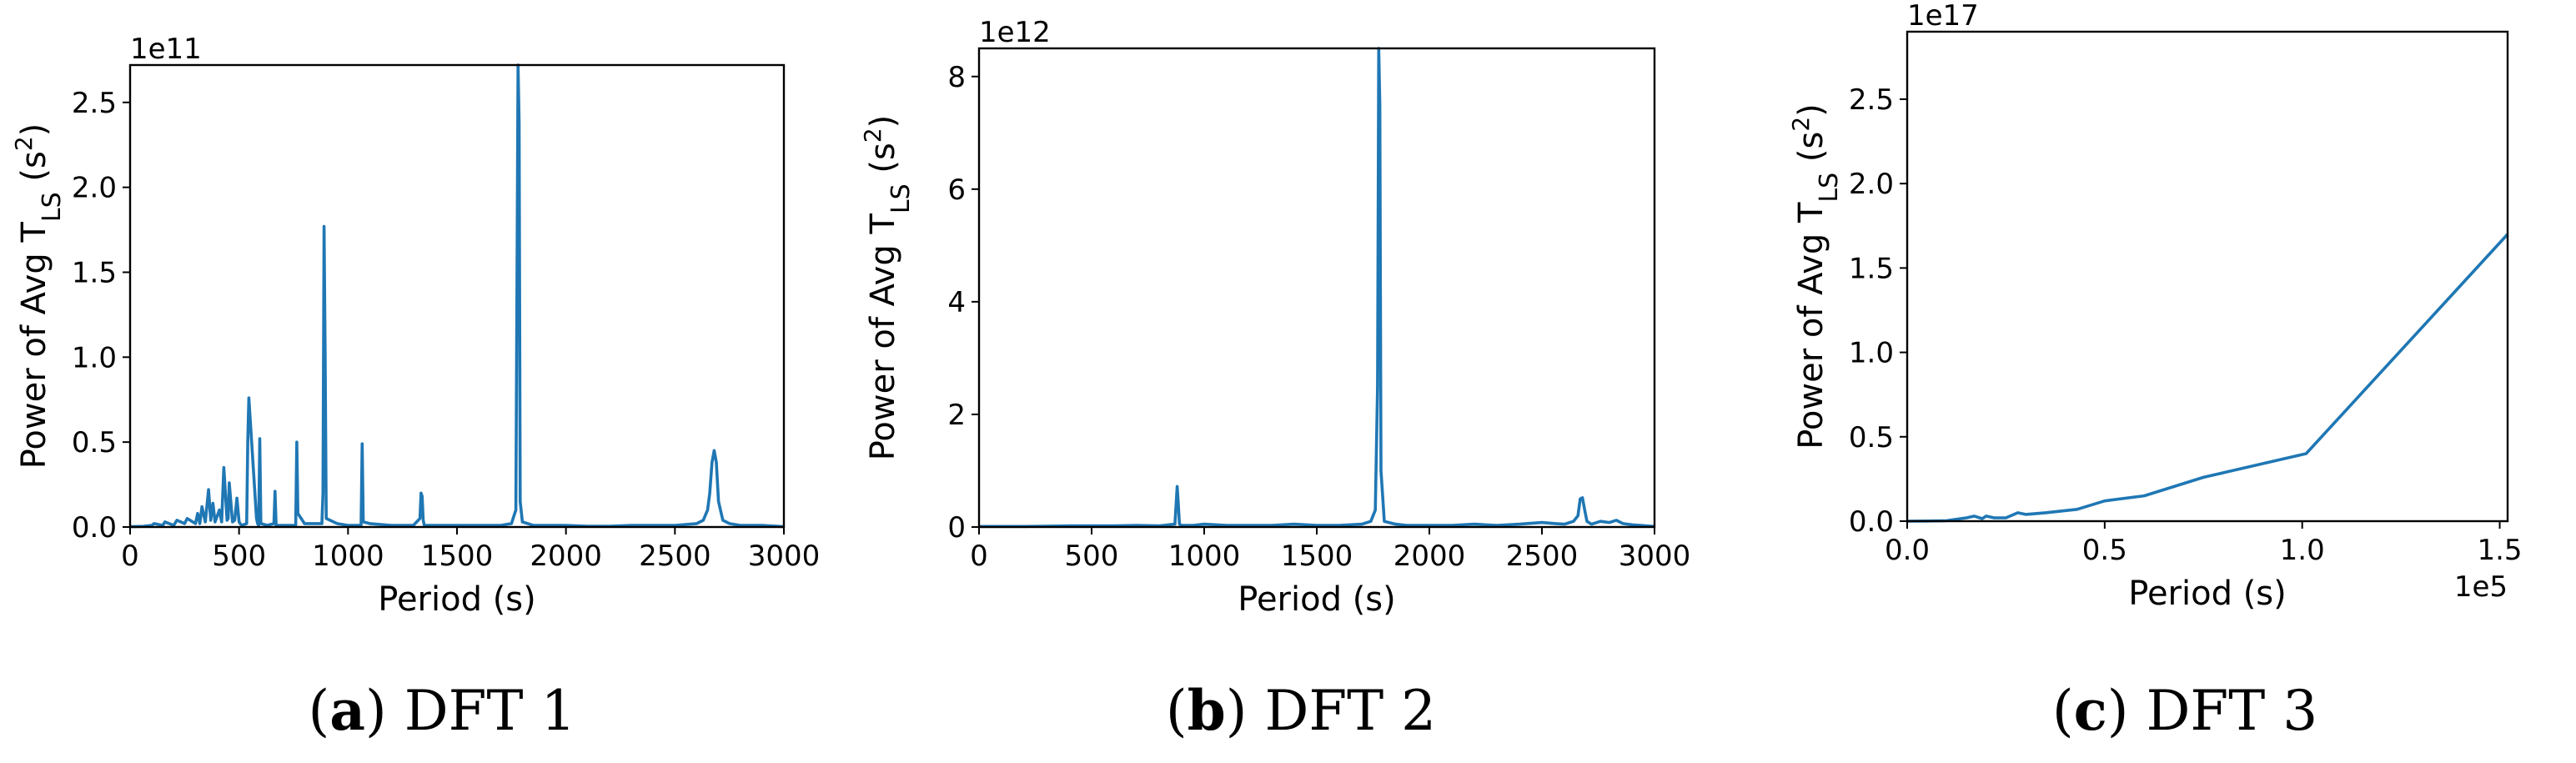 This screenshot has height=763, width=2576. What do you see at coordinates (1943, 16) in the screenshot?
I see `y-offset-label: 1e17` at bounding box center [1943, 16].